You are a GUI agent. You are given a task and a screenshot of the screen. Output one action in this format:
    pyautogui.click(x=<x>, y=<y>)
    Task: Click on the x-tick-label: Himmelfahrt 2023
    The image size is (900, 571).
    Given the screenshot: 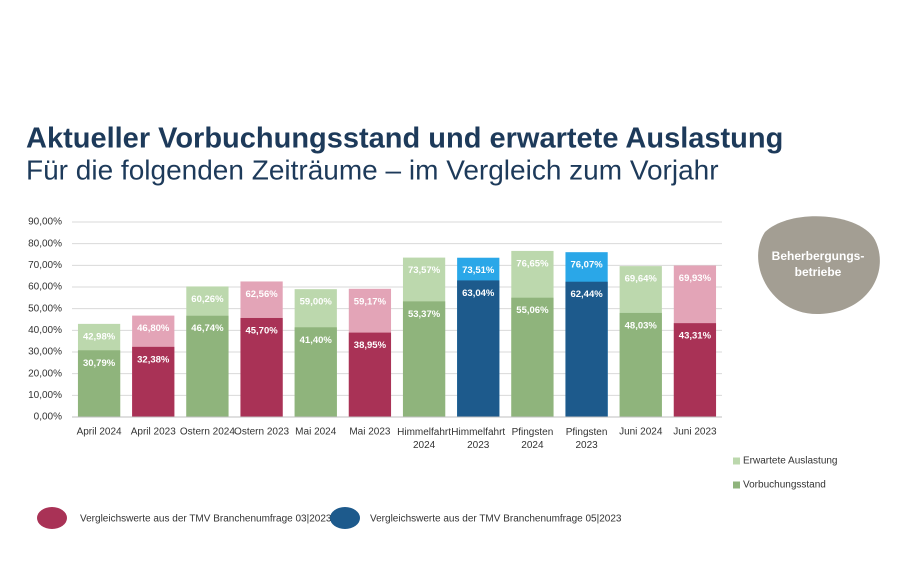 What is the action you would take?
    pyautogui.click(x=478, y=439)
    